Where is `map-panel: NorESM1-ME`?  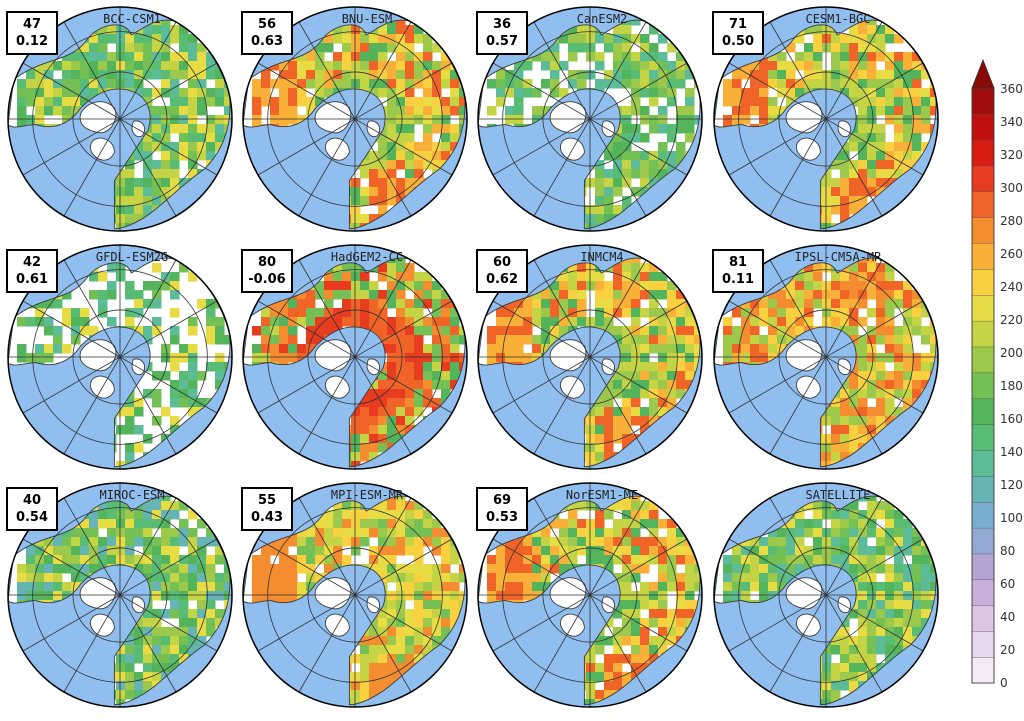
map-panel: NorESM1-ME is located at coordinates (590, 595).